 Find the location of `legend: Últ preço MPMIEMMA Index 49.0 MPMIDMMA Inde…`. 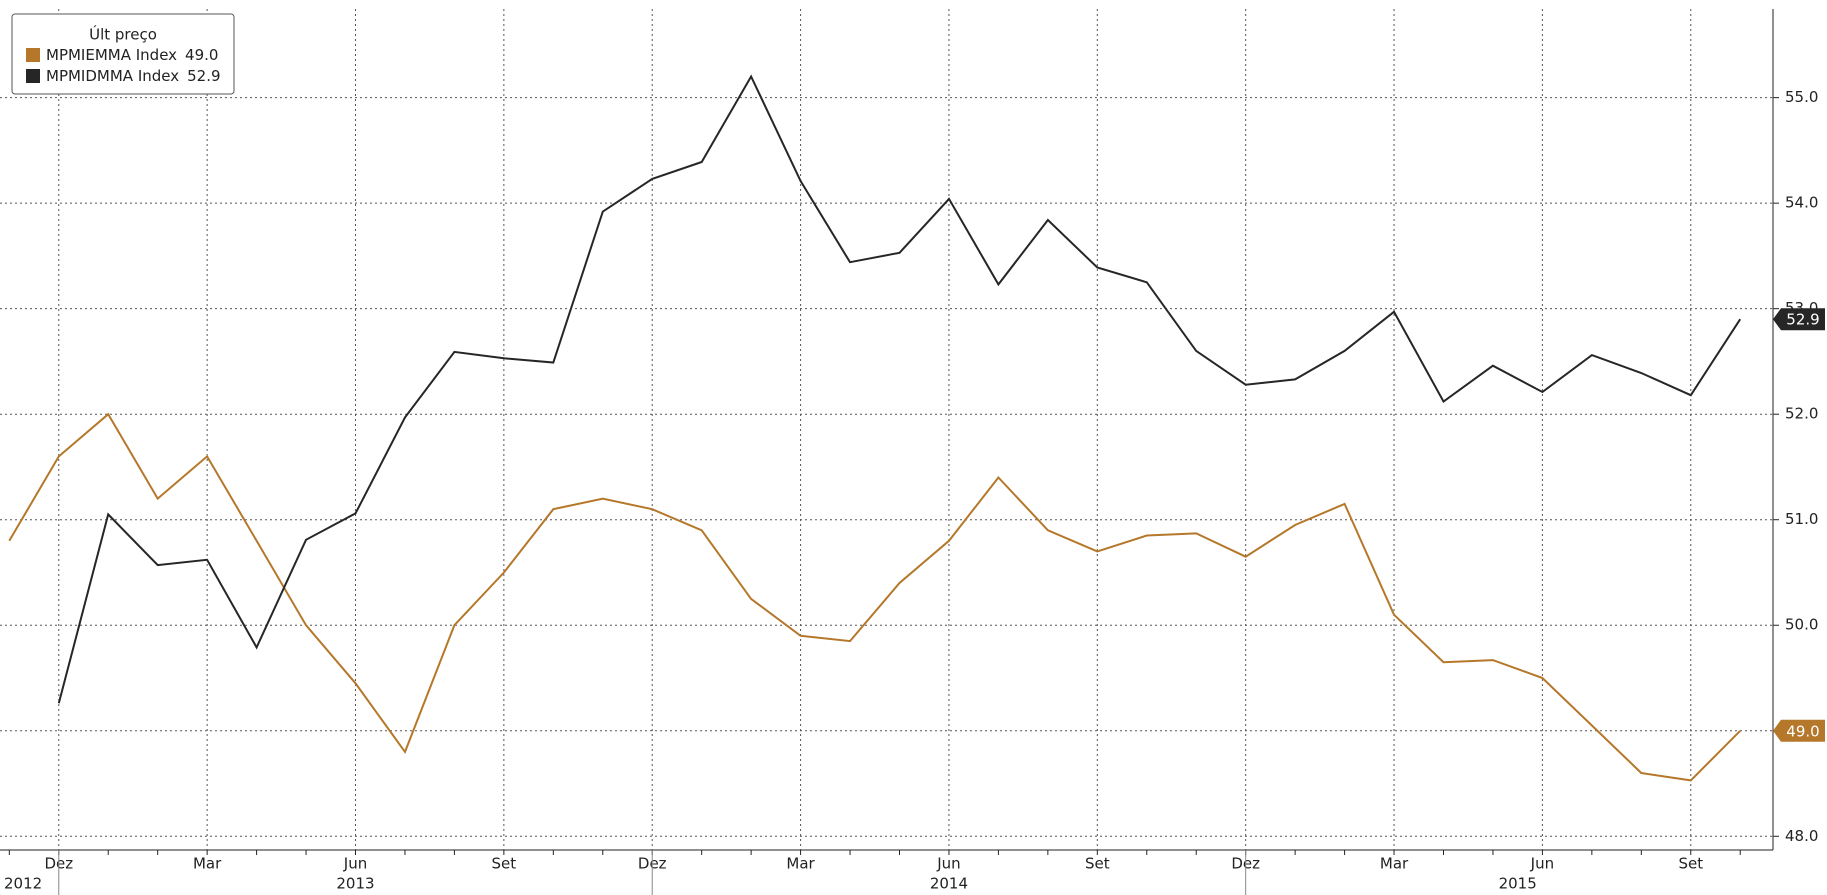

legend: Últ preço MPMIEMMA Index 49.0 MPMIDMMA Inde… is located at coordinates (123, 54).